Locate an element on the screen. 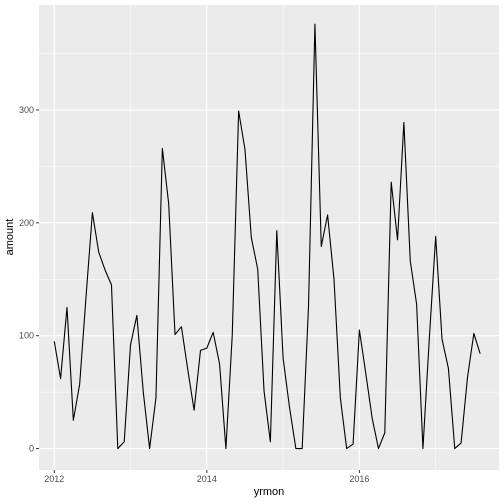 Image resolution: width=504 pixels, height=504 pixels. x-axis-title: yrmon is located at coordinates (269, 492).